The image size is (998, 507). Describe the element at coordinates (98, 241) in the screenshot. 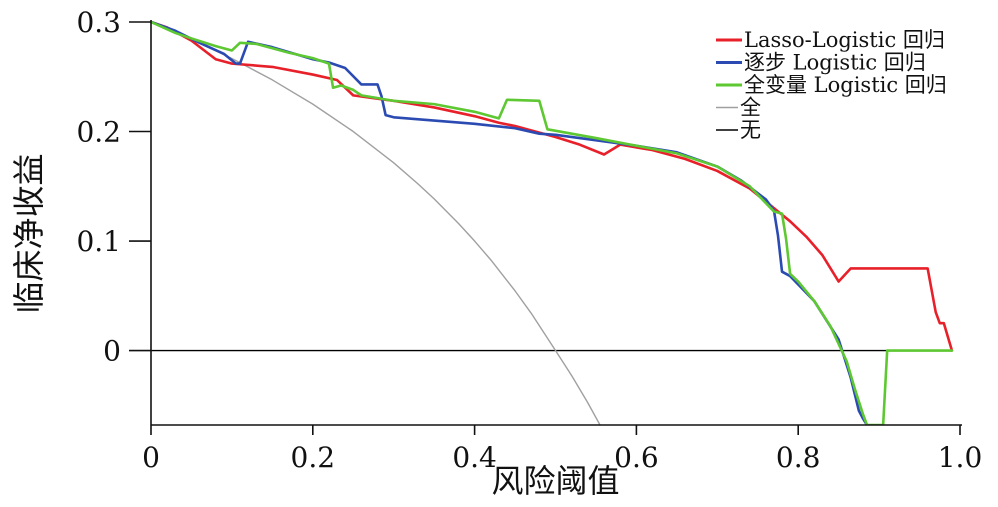

I see `y-tick-label: 0.1` at that location.